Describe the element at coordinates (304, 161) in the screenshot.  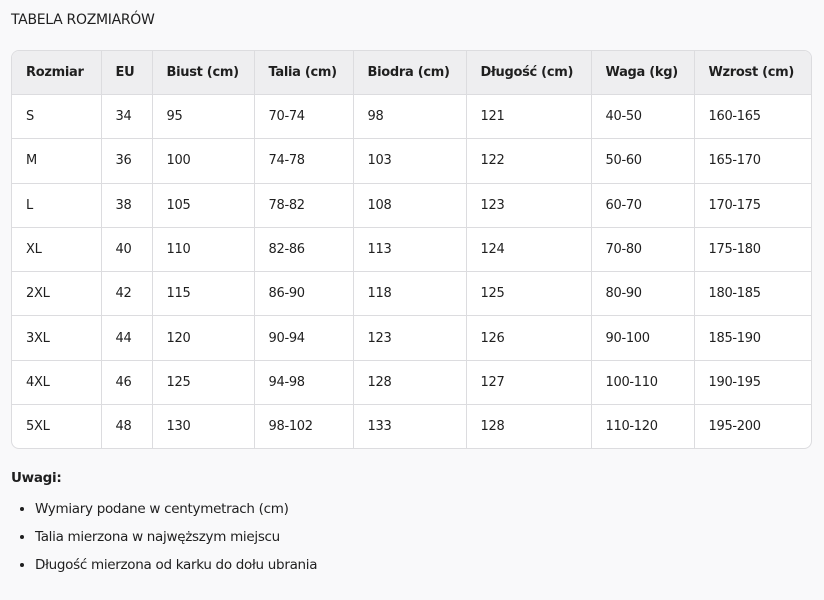
I see `table-cell: 74-78` at that location.